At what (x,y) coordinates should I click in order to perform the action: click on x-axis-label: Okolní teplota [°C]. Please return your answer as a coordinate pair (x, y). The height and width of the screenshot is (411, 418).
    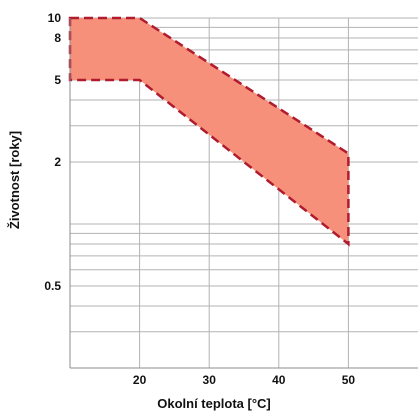
    Looking at the image, I should click on (214, 403).